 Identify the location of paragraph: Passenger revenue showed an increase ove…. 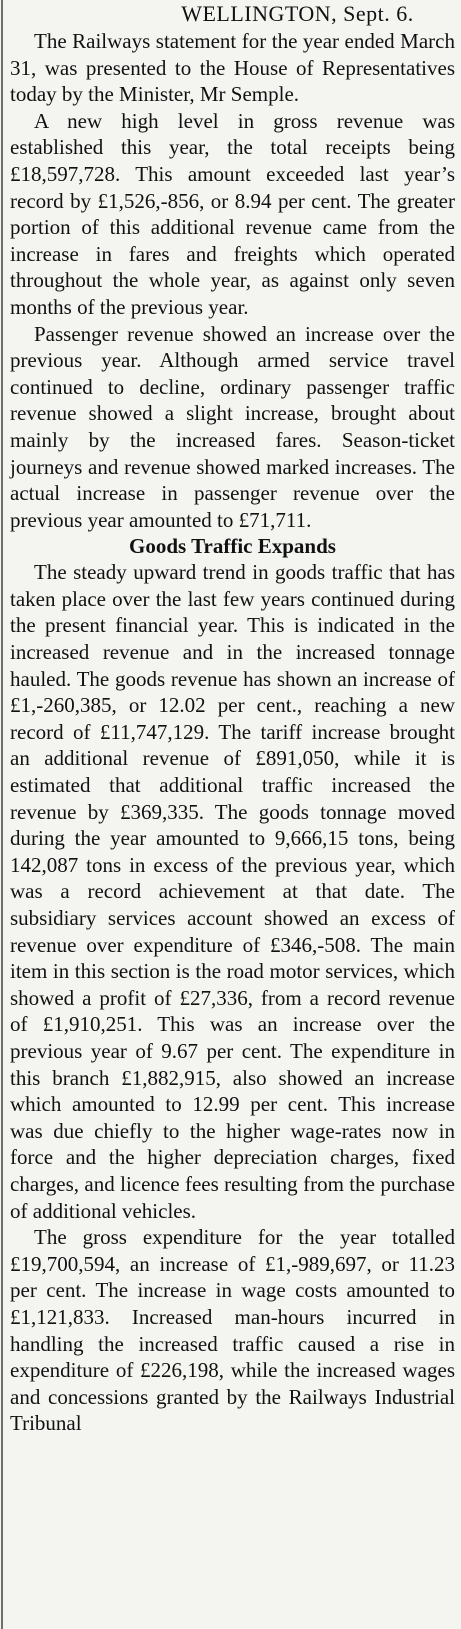
(232, 426).